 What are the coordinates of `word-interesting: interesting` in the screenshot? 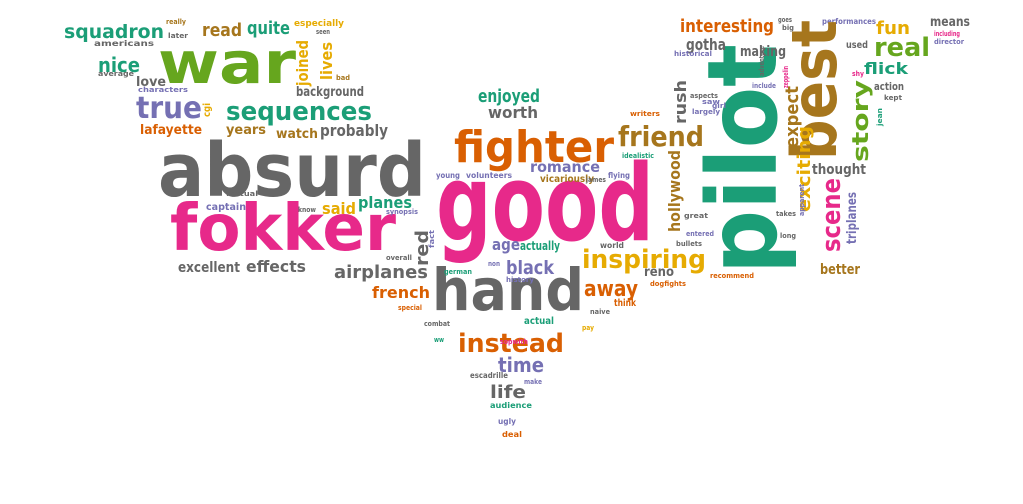 It's located at (727, 26).